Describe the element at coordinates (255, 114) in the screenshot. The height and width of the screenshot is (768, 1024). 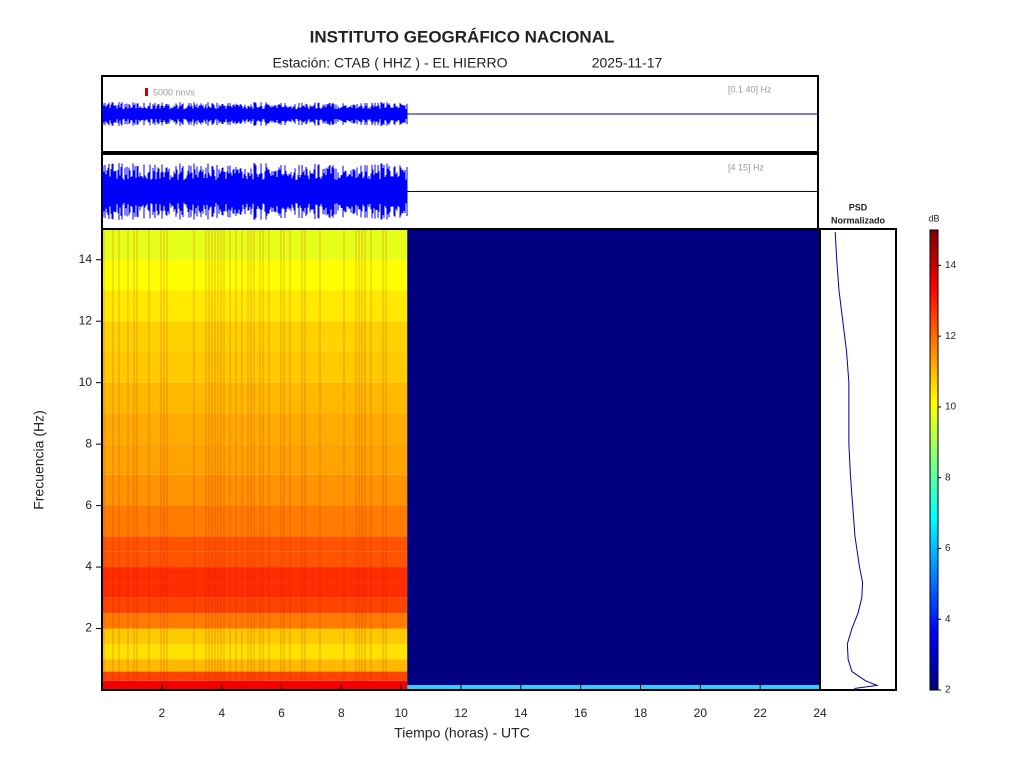
I see `waveform` at that location.